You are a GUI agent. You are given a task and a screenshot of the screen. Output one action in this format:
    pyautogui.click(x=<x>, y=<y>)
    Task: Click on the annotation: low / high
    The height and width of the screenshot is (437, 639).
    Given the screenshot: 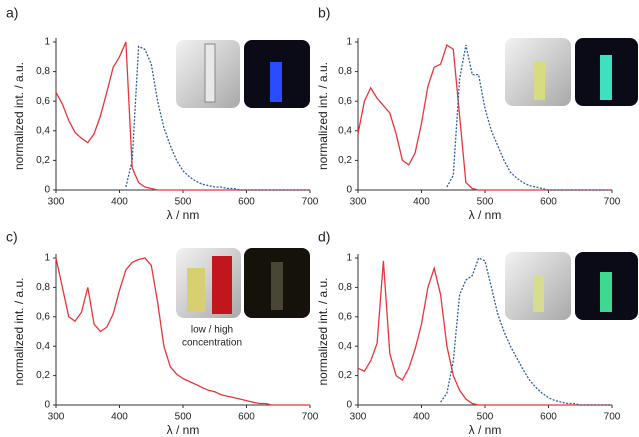 What is the action you would take?
    pyautogui.click(x=212, y=330)
    